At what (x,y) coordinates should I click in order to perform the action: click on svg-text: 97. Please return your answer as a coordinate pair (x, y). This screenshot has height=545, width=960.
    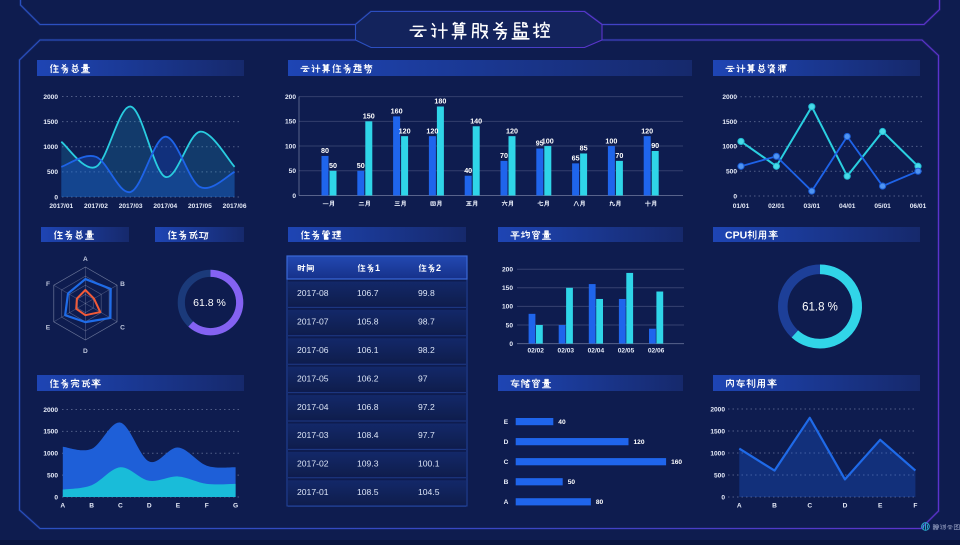
    Looking at the image, I should click on (423, 378).